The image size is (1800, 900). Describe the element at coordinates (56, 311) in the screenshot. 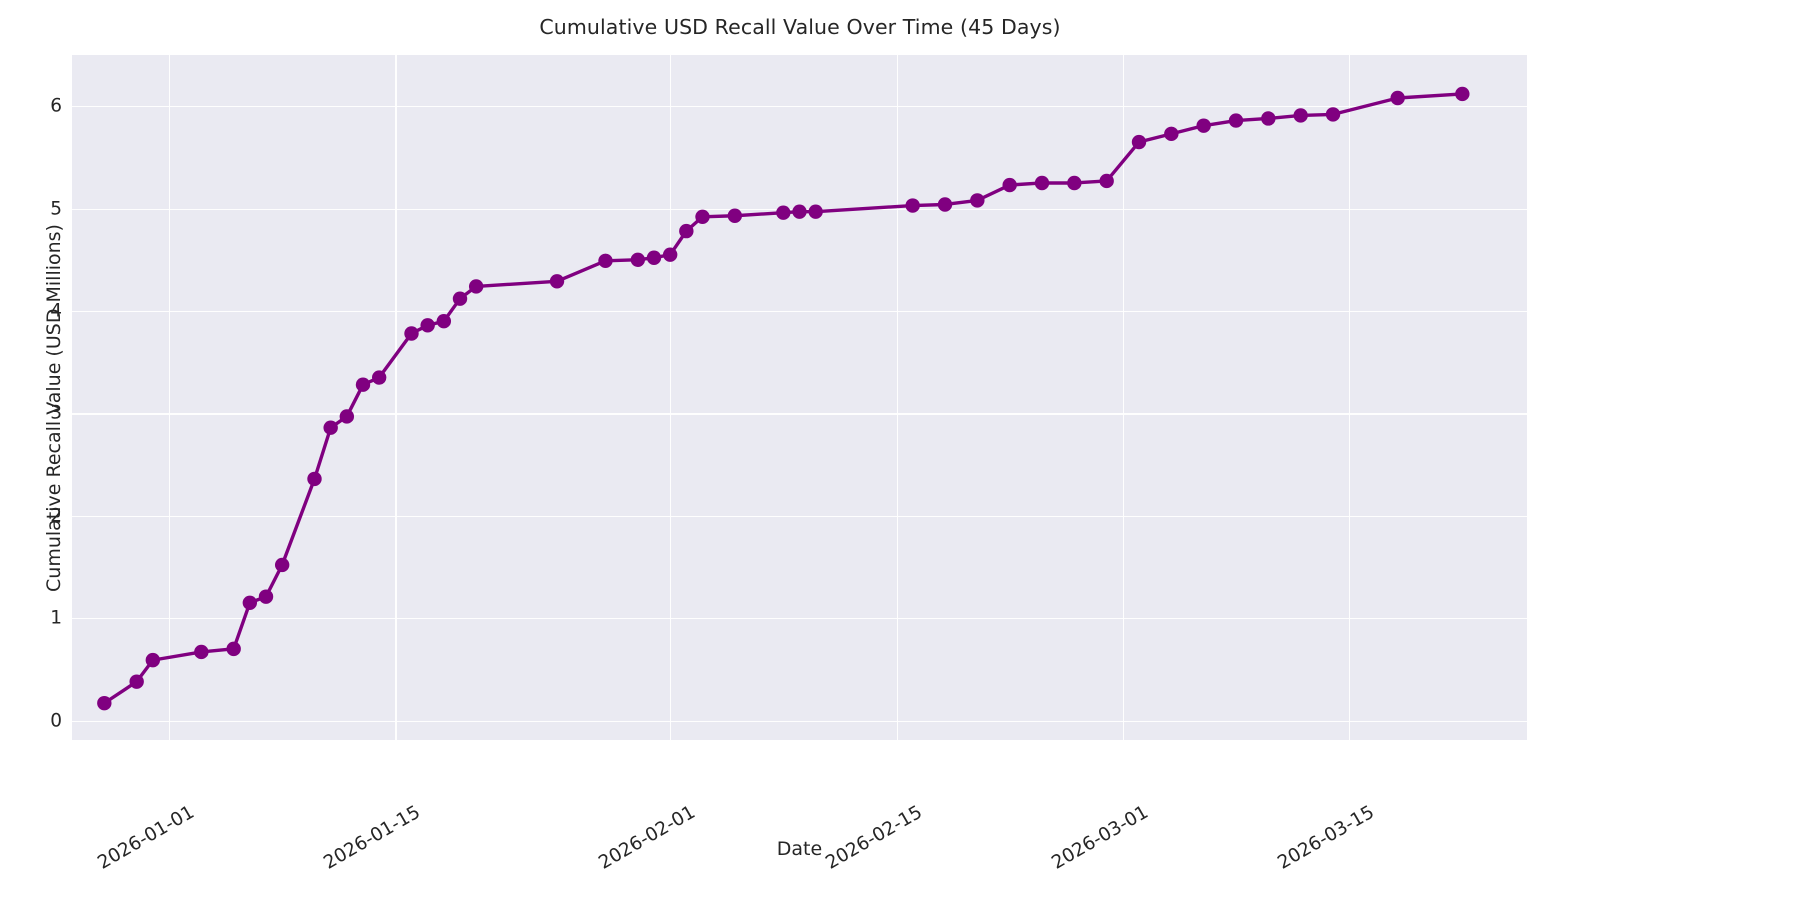

I see `y-tick-label: 4` at that location.